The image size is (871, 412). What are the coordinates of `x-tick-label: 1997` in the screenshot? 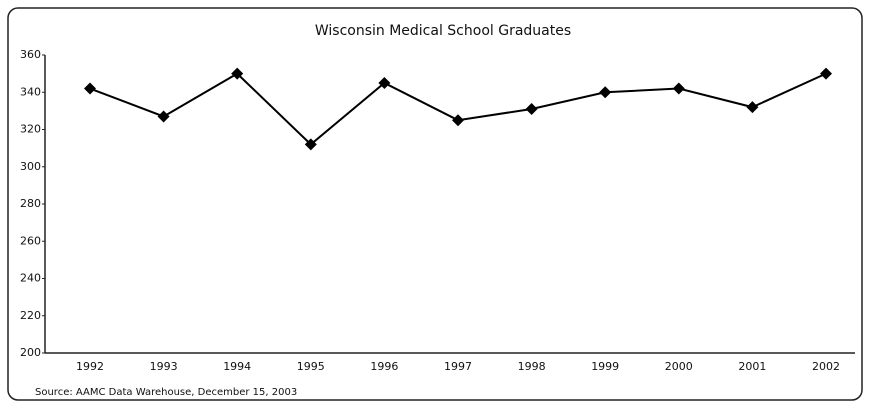 It's located at (458, 366).